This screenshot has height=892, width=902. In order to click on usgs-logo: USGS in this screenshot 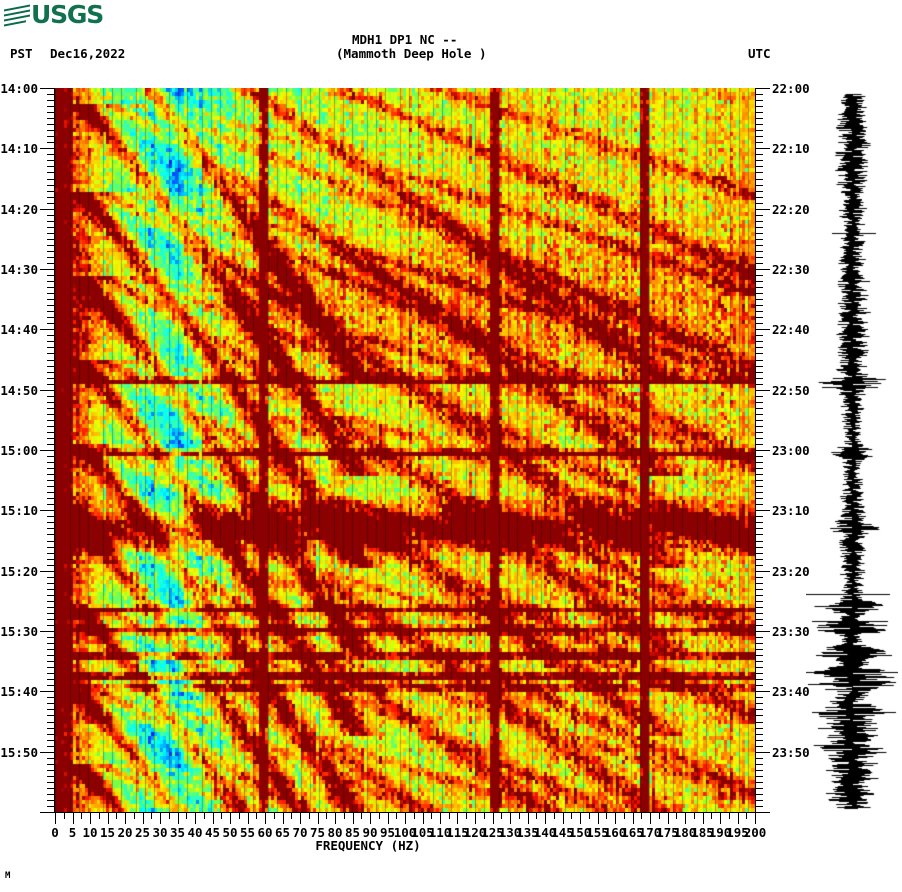, I will do `click(54, 15)`.